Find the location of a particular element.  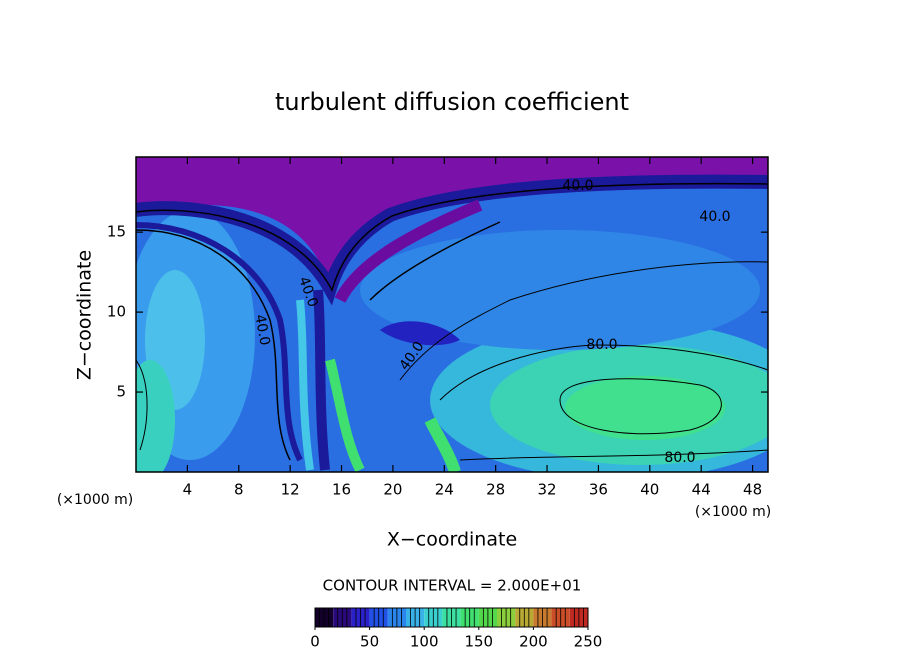

colorbar-tick-label: 50 is located at coordinates (369, 642).